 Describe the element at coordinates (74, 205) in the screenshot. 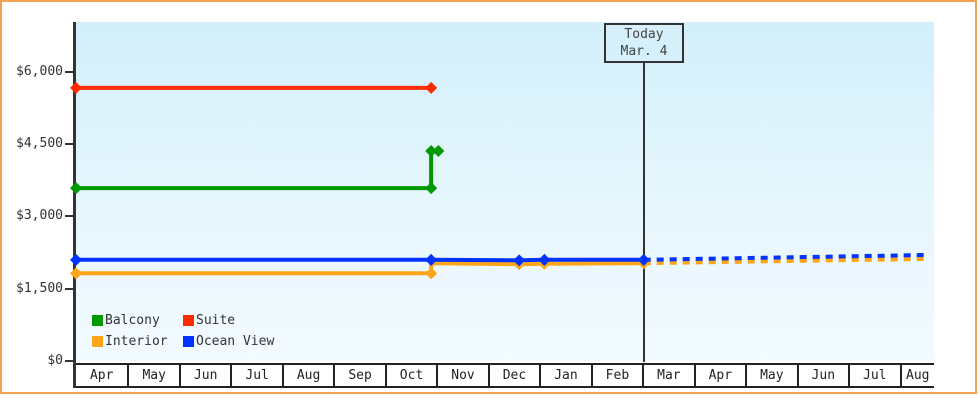

I see `y-axis-line` at that location.